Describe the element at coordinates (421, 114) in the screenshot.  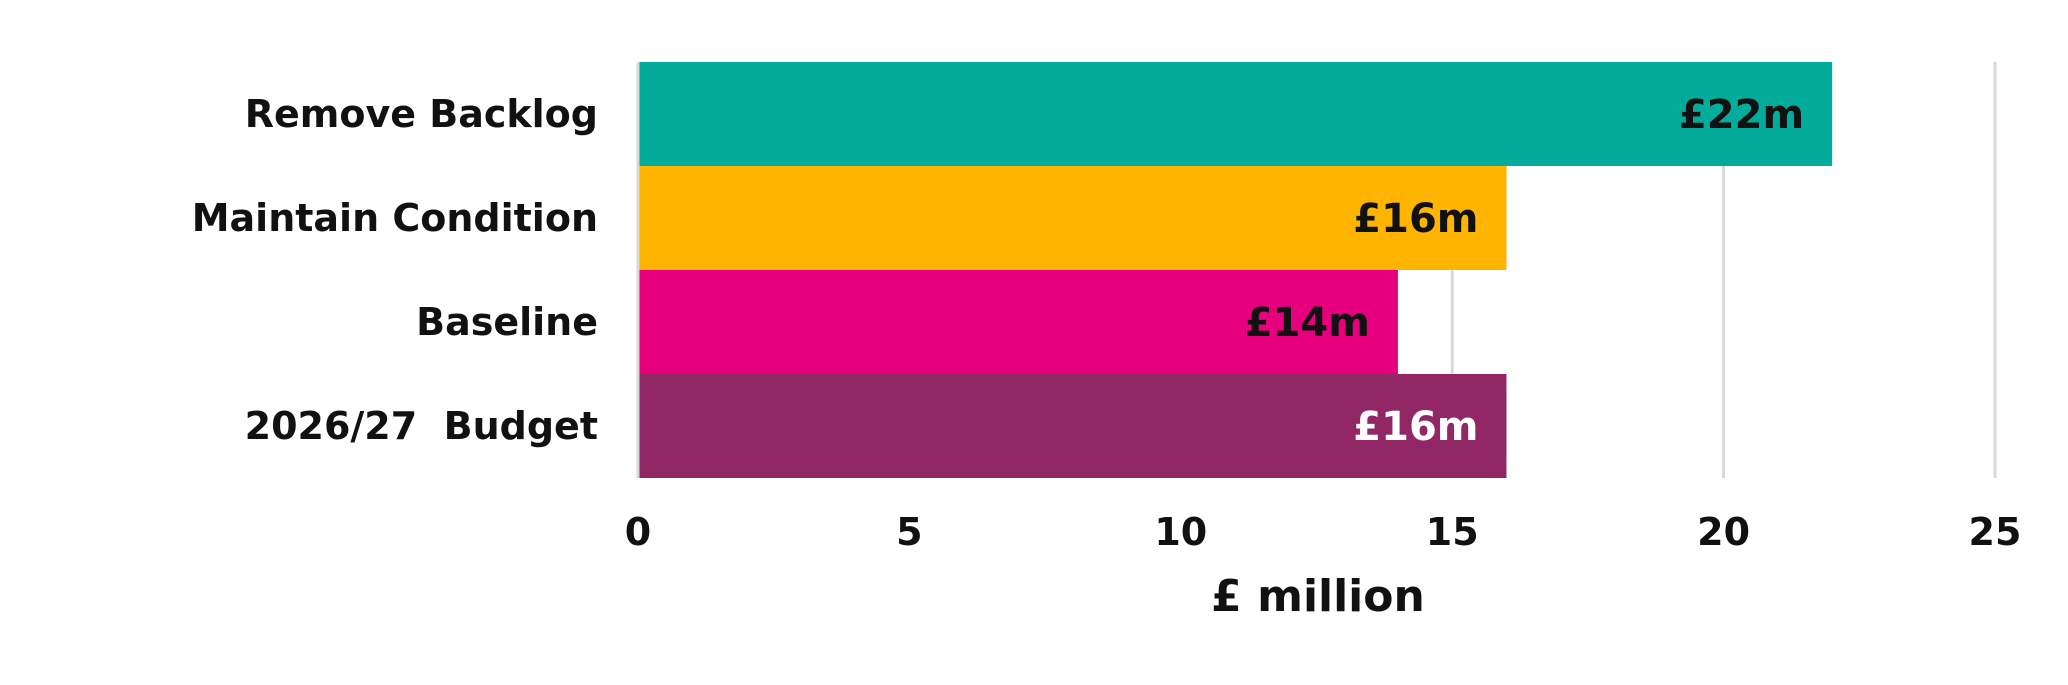
I see `category-label: Remove Backlog` at that location.